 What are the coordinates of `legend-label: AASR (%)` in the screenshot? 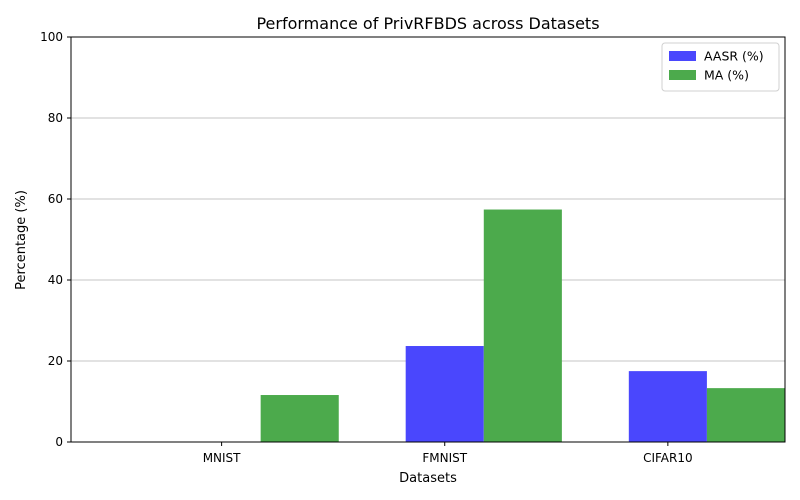 It's located at (734, 56).